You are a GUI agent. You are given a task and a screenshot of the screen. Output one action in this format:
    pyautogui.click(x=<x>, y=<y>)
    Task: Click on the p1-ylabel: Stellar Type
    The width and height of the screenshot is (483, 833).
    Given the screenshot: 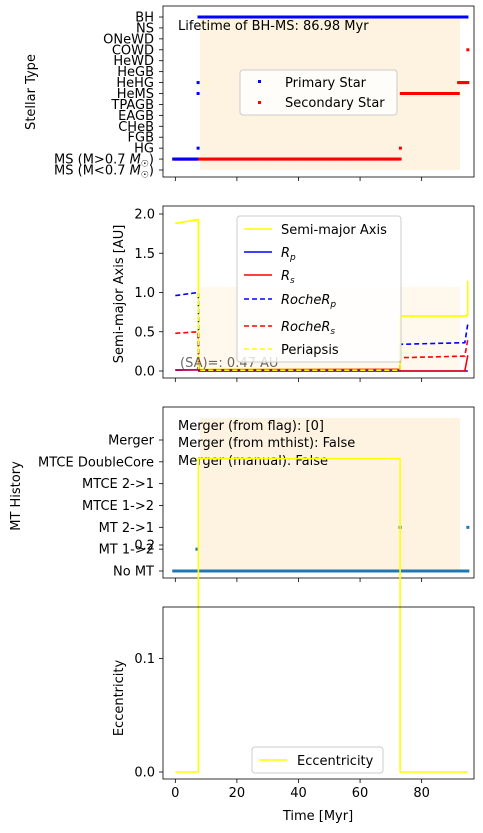 What is the action you would take?
    pyautogui.click(x=31, y=92)
    